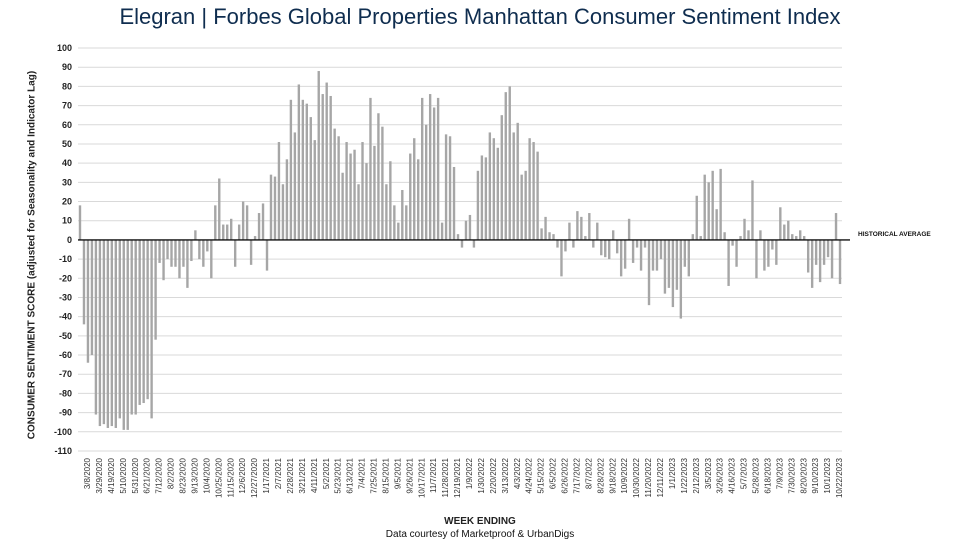 The height and width of the screenshot is (540, 960). Describe the element at coordinates (65, 355) in the screenshot. I see `y-tick-label: -60` at that location.